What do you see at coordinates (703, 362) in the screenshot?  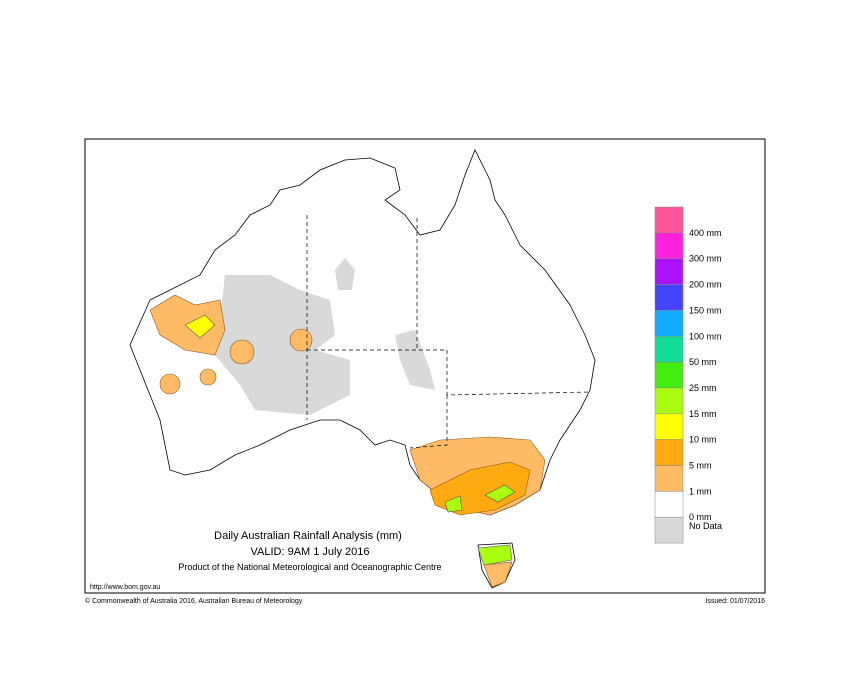 I see `legend-label: 50 mm` at bounding box center [703, 362].